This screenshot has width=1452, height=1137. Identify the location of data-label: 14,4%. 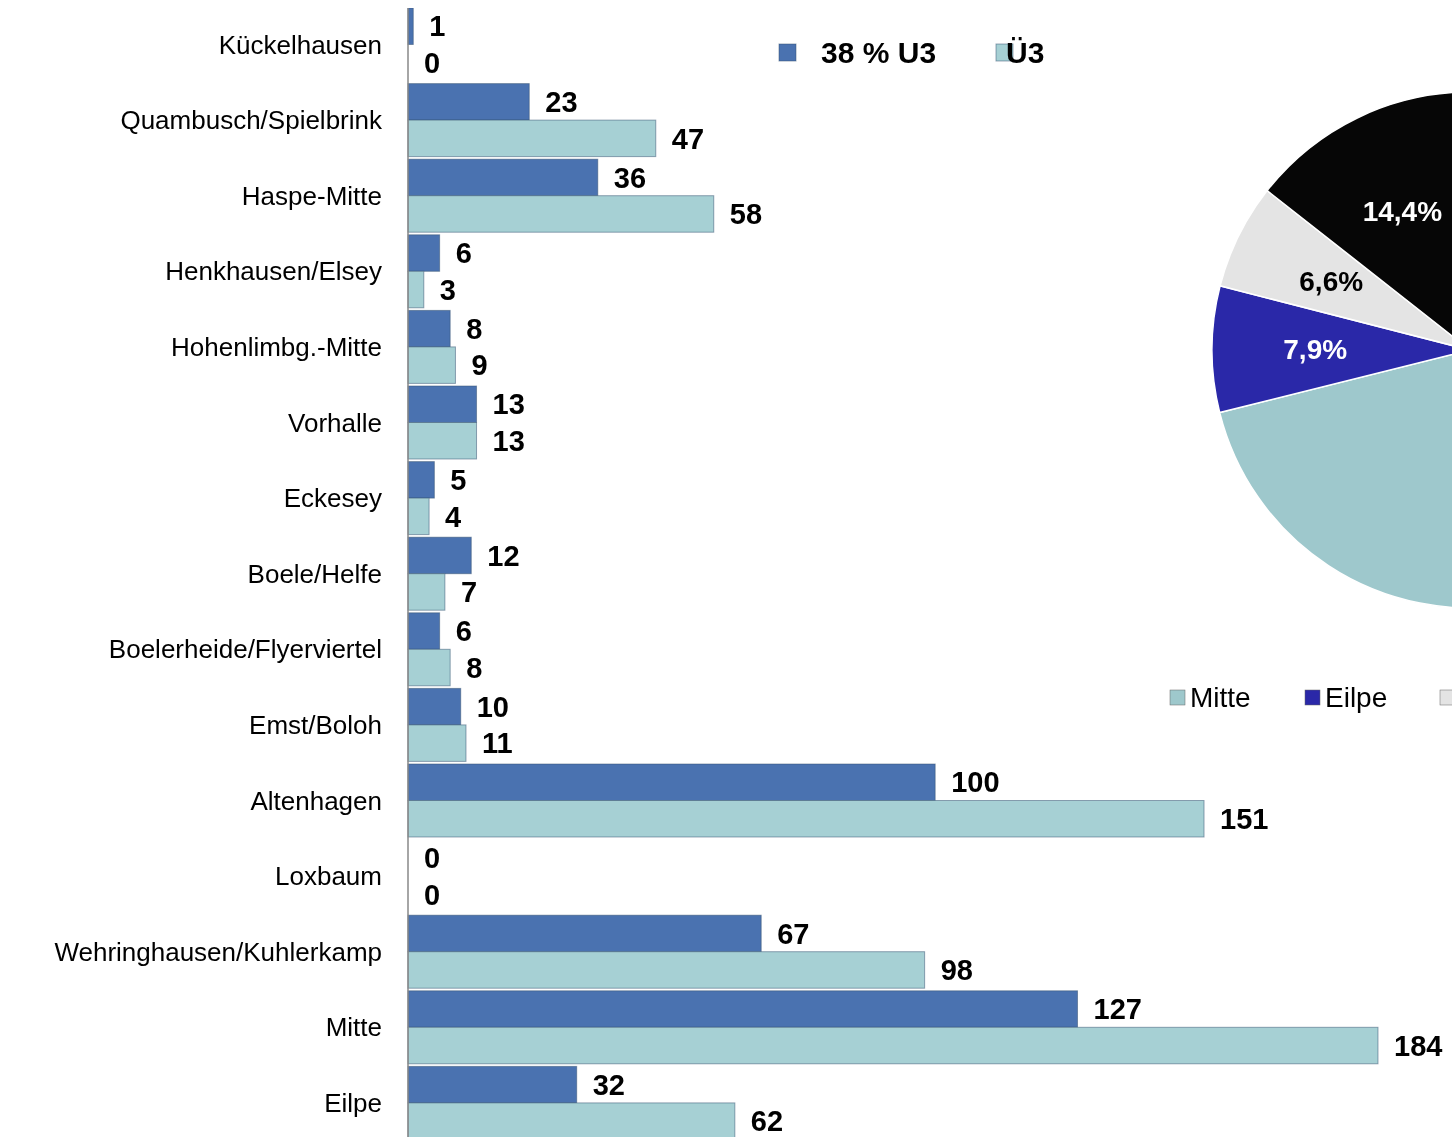
(1402, 211).